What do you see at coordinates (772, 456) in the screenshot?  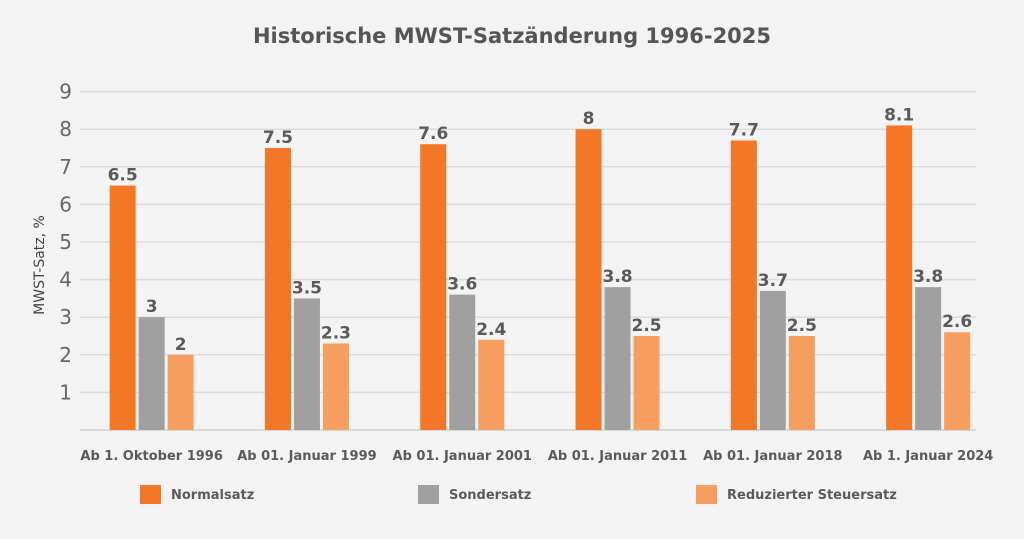 I see `x-tick-label: Ab 01. Januar 2018` at bounding box center [772, 456].